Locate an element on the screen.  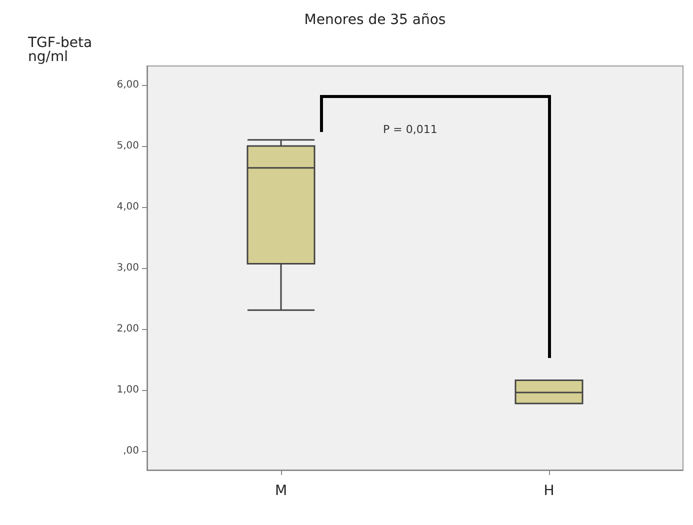
y-tick-label: 5,00 is located at coordinates (127, 146).